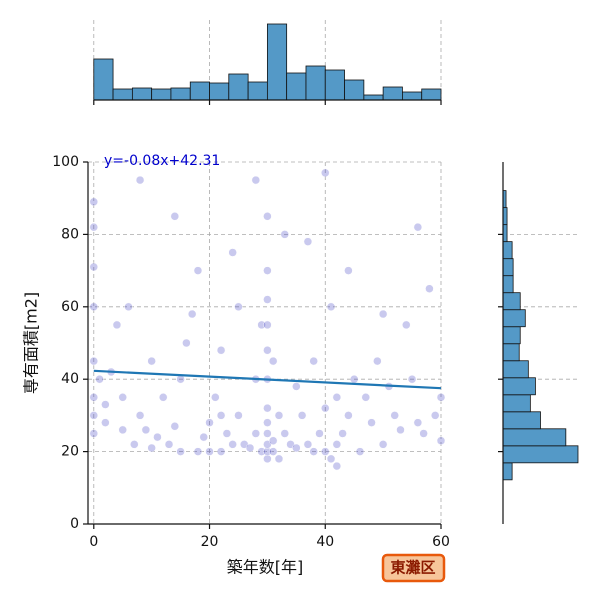 Image resolution: width=600 pixels, height=600 pixels. Describe the element at coordinates (65, 162) in the screenshot. I see `y-tick-label: 100` at that location.